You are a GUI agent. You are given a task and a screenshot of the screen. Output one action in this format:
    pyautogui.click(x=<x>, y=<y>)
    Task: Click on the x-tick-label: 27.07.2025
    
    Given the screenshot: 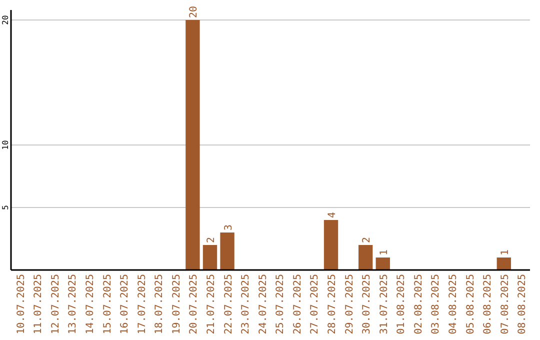 What is the action you would take?
    pyautogui.click(x=315, y=304)
    